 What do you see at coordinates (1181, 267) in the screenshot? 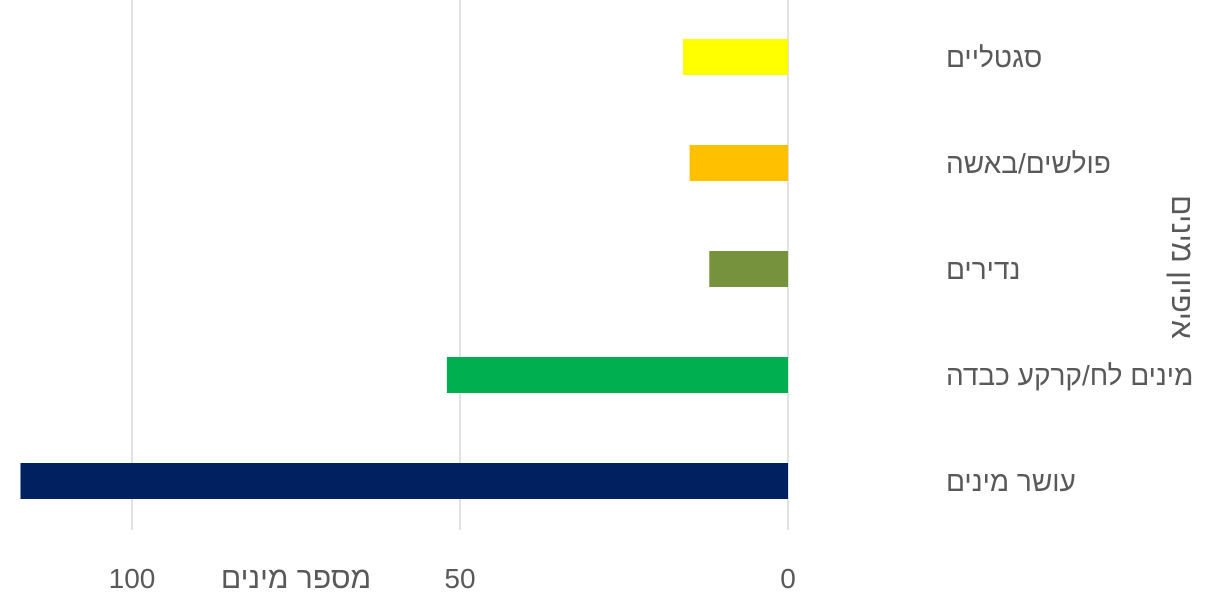
I see `y-axis-title: איפיון מינים` at bounding box center [1181, 267].